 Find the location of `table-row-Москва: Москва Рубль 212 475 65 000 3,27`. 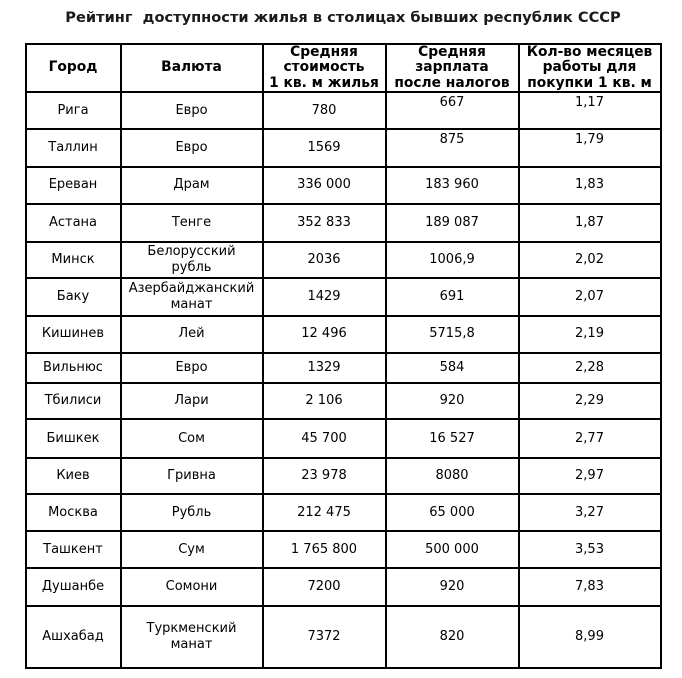

table-row-Москва: Москва Рубль 212 475 65 000 3,27 is located at coordinates (343, 512).